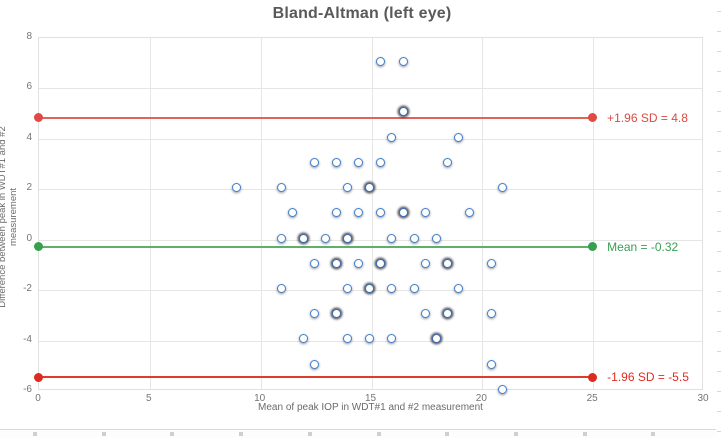  Describe the element at coordinates (315, 246) in the screenshot. I see `ref-line-mean` at that location.